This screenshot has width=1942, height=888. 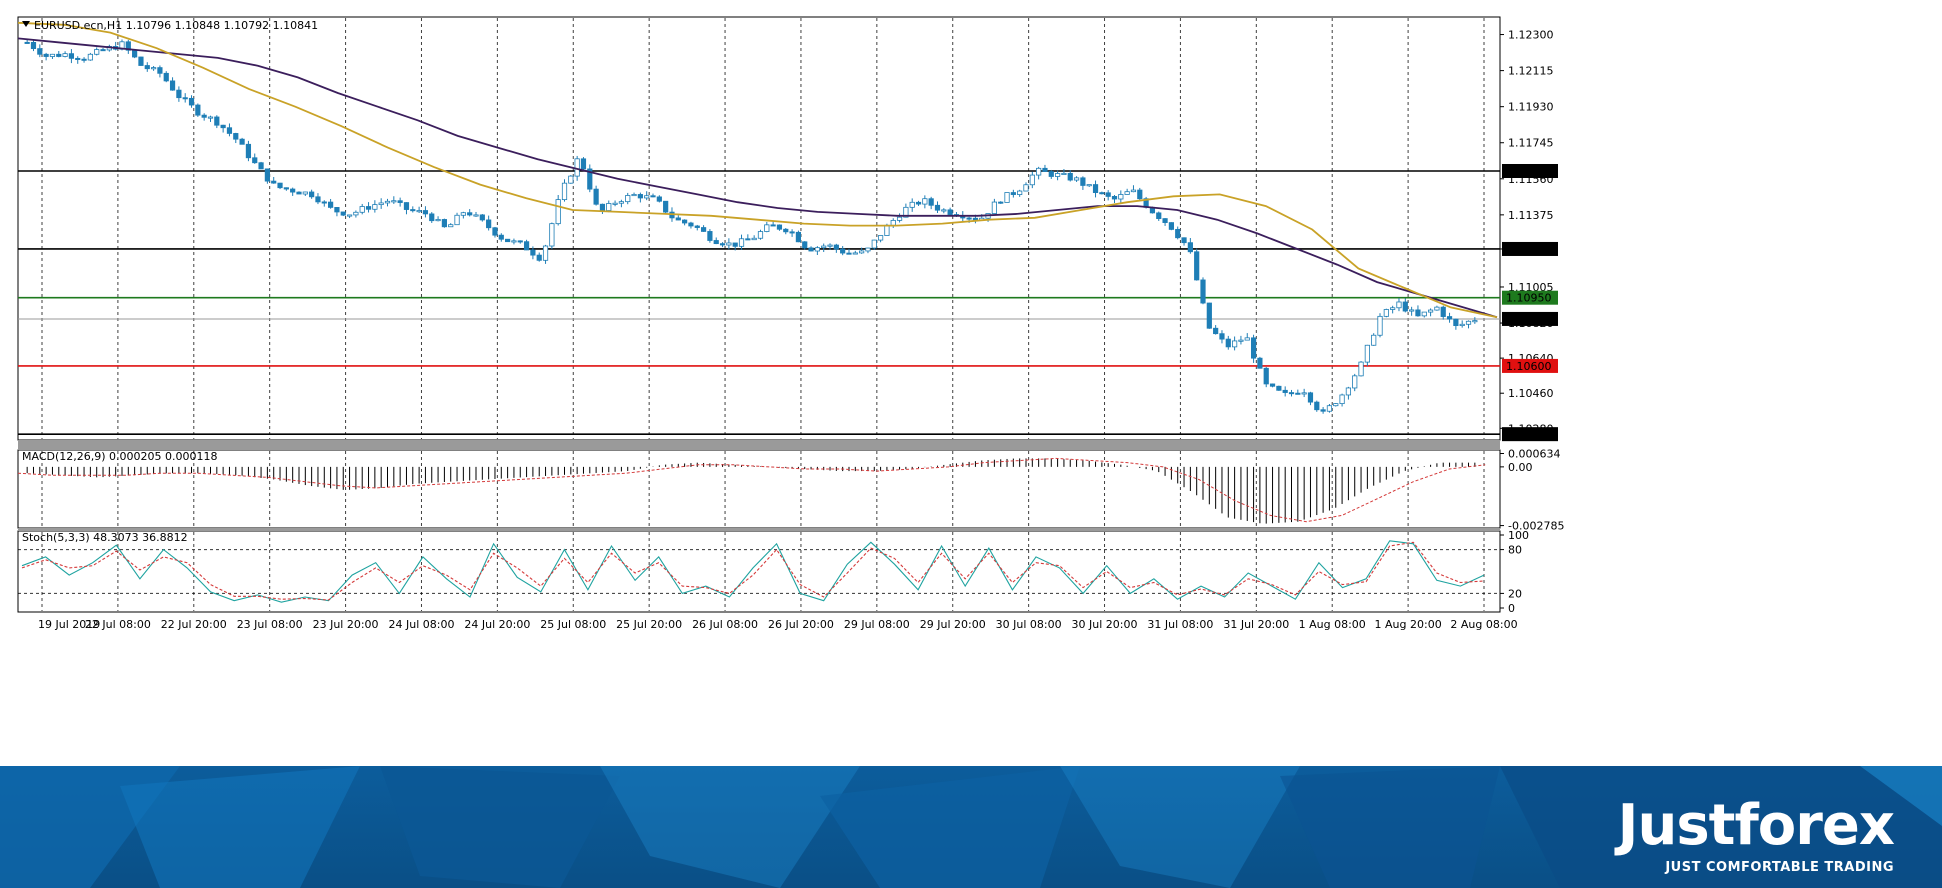 What do you see at coordinates (194, 624) in the screenshot?
I see `x-tick-label: 22 Jul 20:00` at bounding box center [194, 624].